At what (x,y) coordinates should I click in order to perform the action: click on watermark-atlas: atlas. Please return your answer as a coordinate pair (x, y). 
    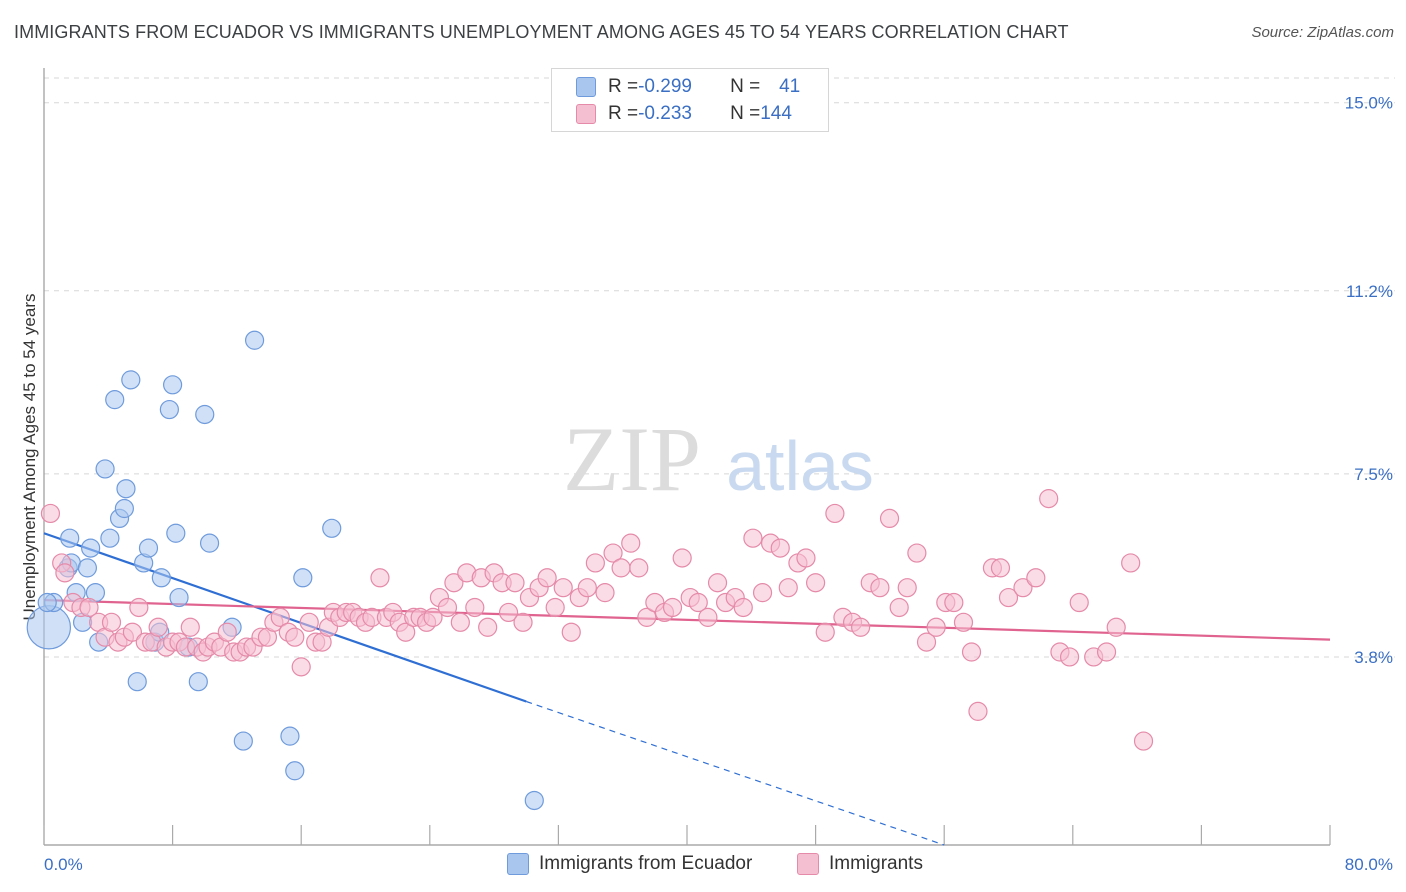
    Looking at the image, I should click on (800, 466).